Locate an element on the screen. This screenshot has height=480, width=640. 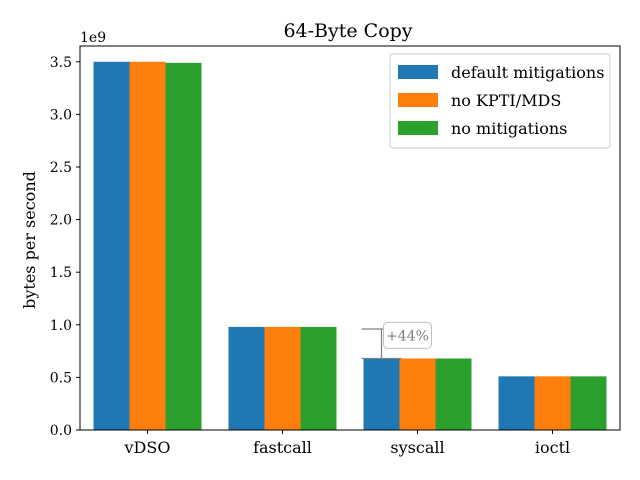
y-axis-label: bytes per second is located at coordinates (29, 240).